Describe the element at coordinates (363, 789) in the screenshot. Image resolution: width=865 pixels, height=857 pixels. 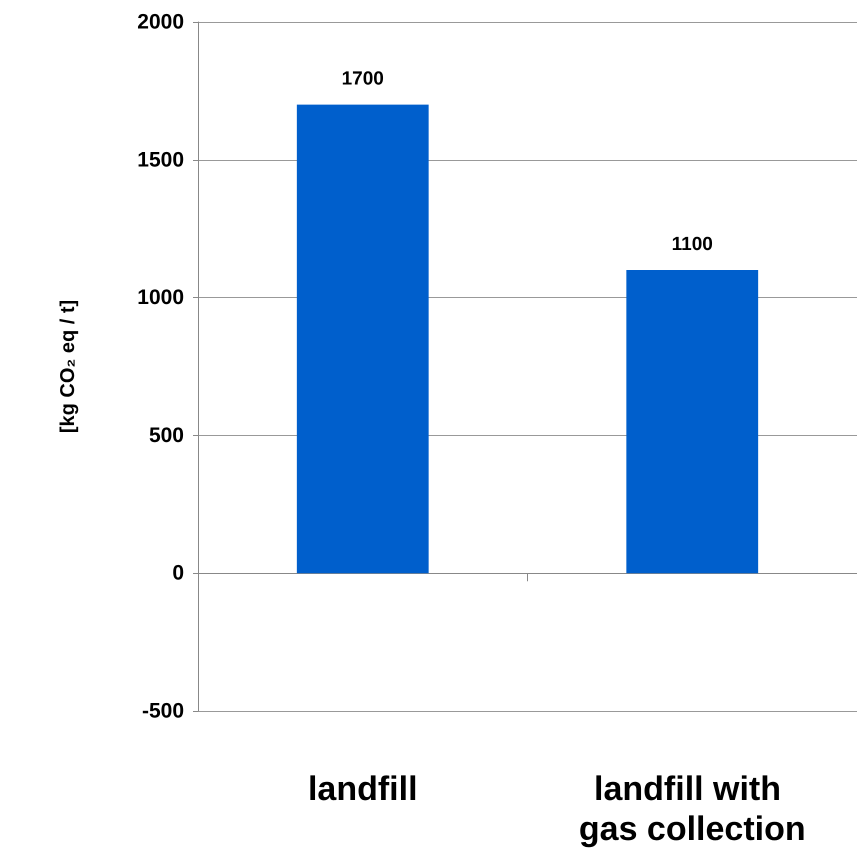
I see `x-tick-label: landfill` at that location.